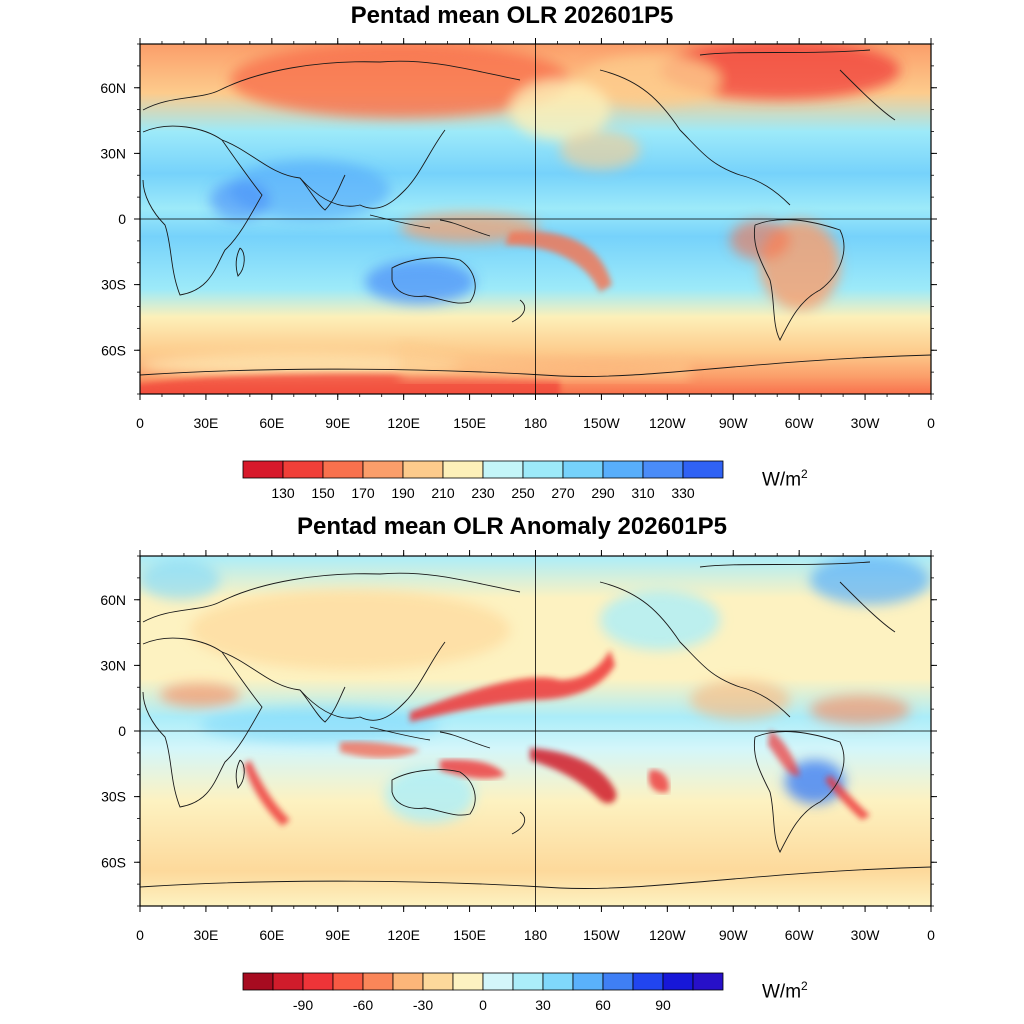 This screenshot has height=1024, width=1024. I want to click on colorbar-label: 250, so click(523, 493).